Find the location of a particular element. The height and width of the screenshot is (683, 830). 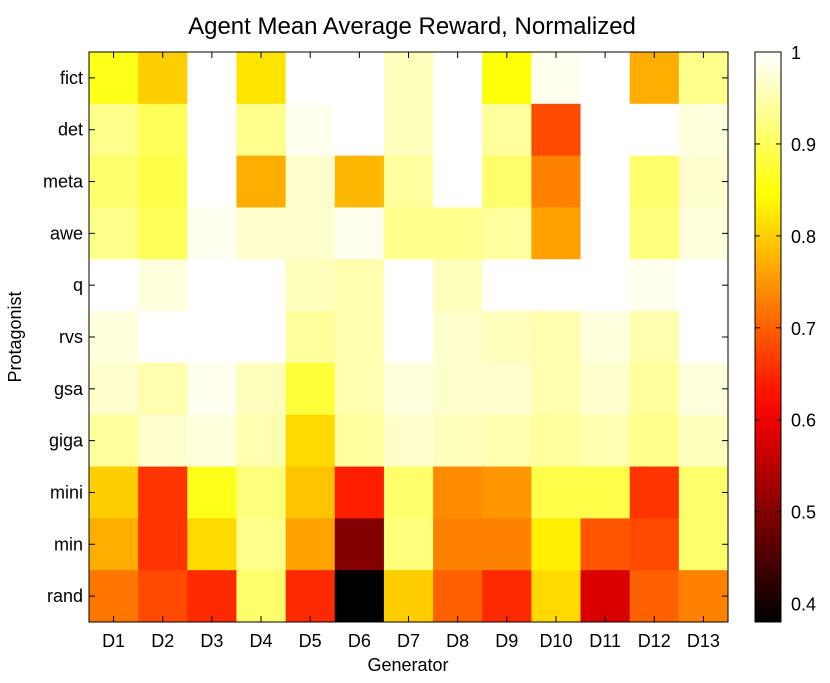

colorbar-gradient is located at coordinates (768, 337).